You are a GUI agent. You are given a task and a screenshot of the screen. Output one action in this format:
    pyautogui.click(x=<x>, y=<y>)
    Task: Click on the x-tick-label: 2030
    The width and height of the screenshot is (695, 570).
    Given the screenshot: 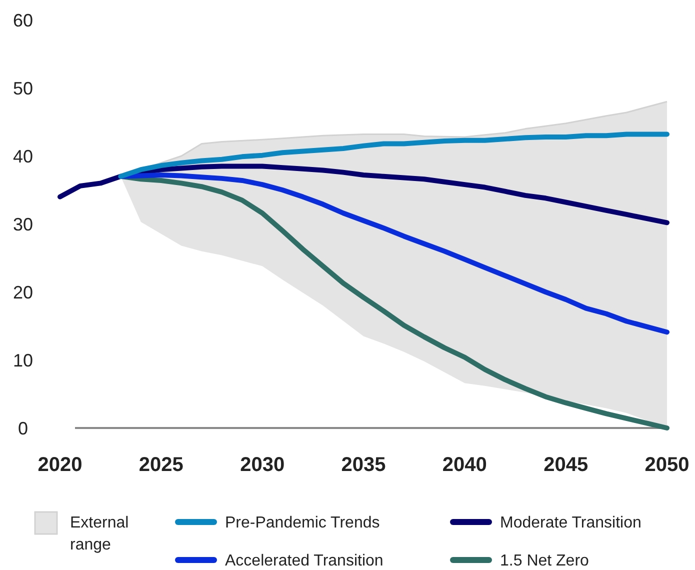 What is the action you would take?
    pyautogui.click(x=262, y=465)
    